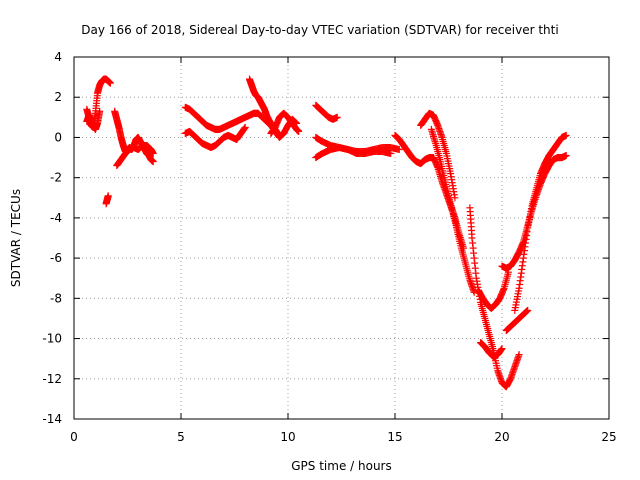  What do you see at coordinates (341, 466) in the screenshot?
I see `x-axis-label: GPS time / hours` at bounding box center [341, 466].